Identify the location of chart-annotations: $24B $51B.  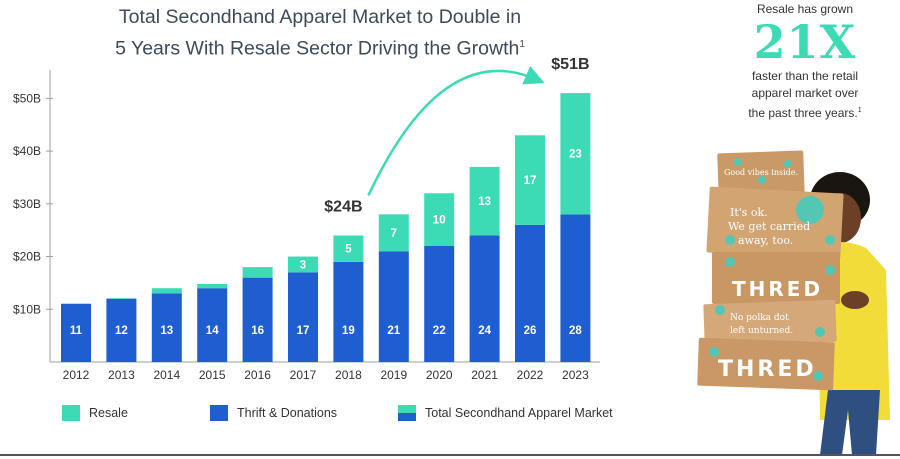
(456, 135).